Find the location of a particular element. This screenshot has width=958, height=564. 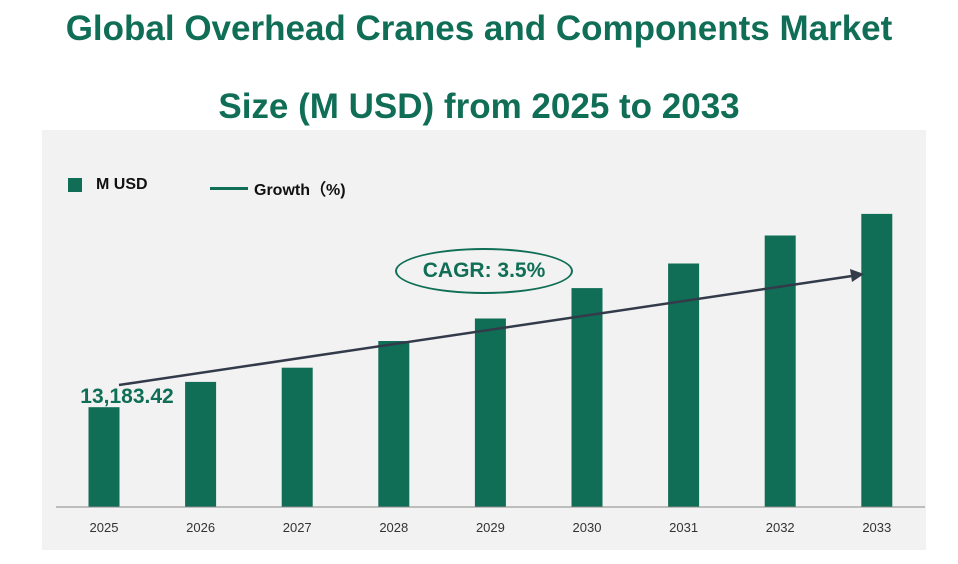

legend-item-m-usd: M USD is located at coordinates (108, 185).